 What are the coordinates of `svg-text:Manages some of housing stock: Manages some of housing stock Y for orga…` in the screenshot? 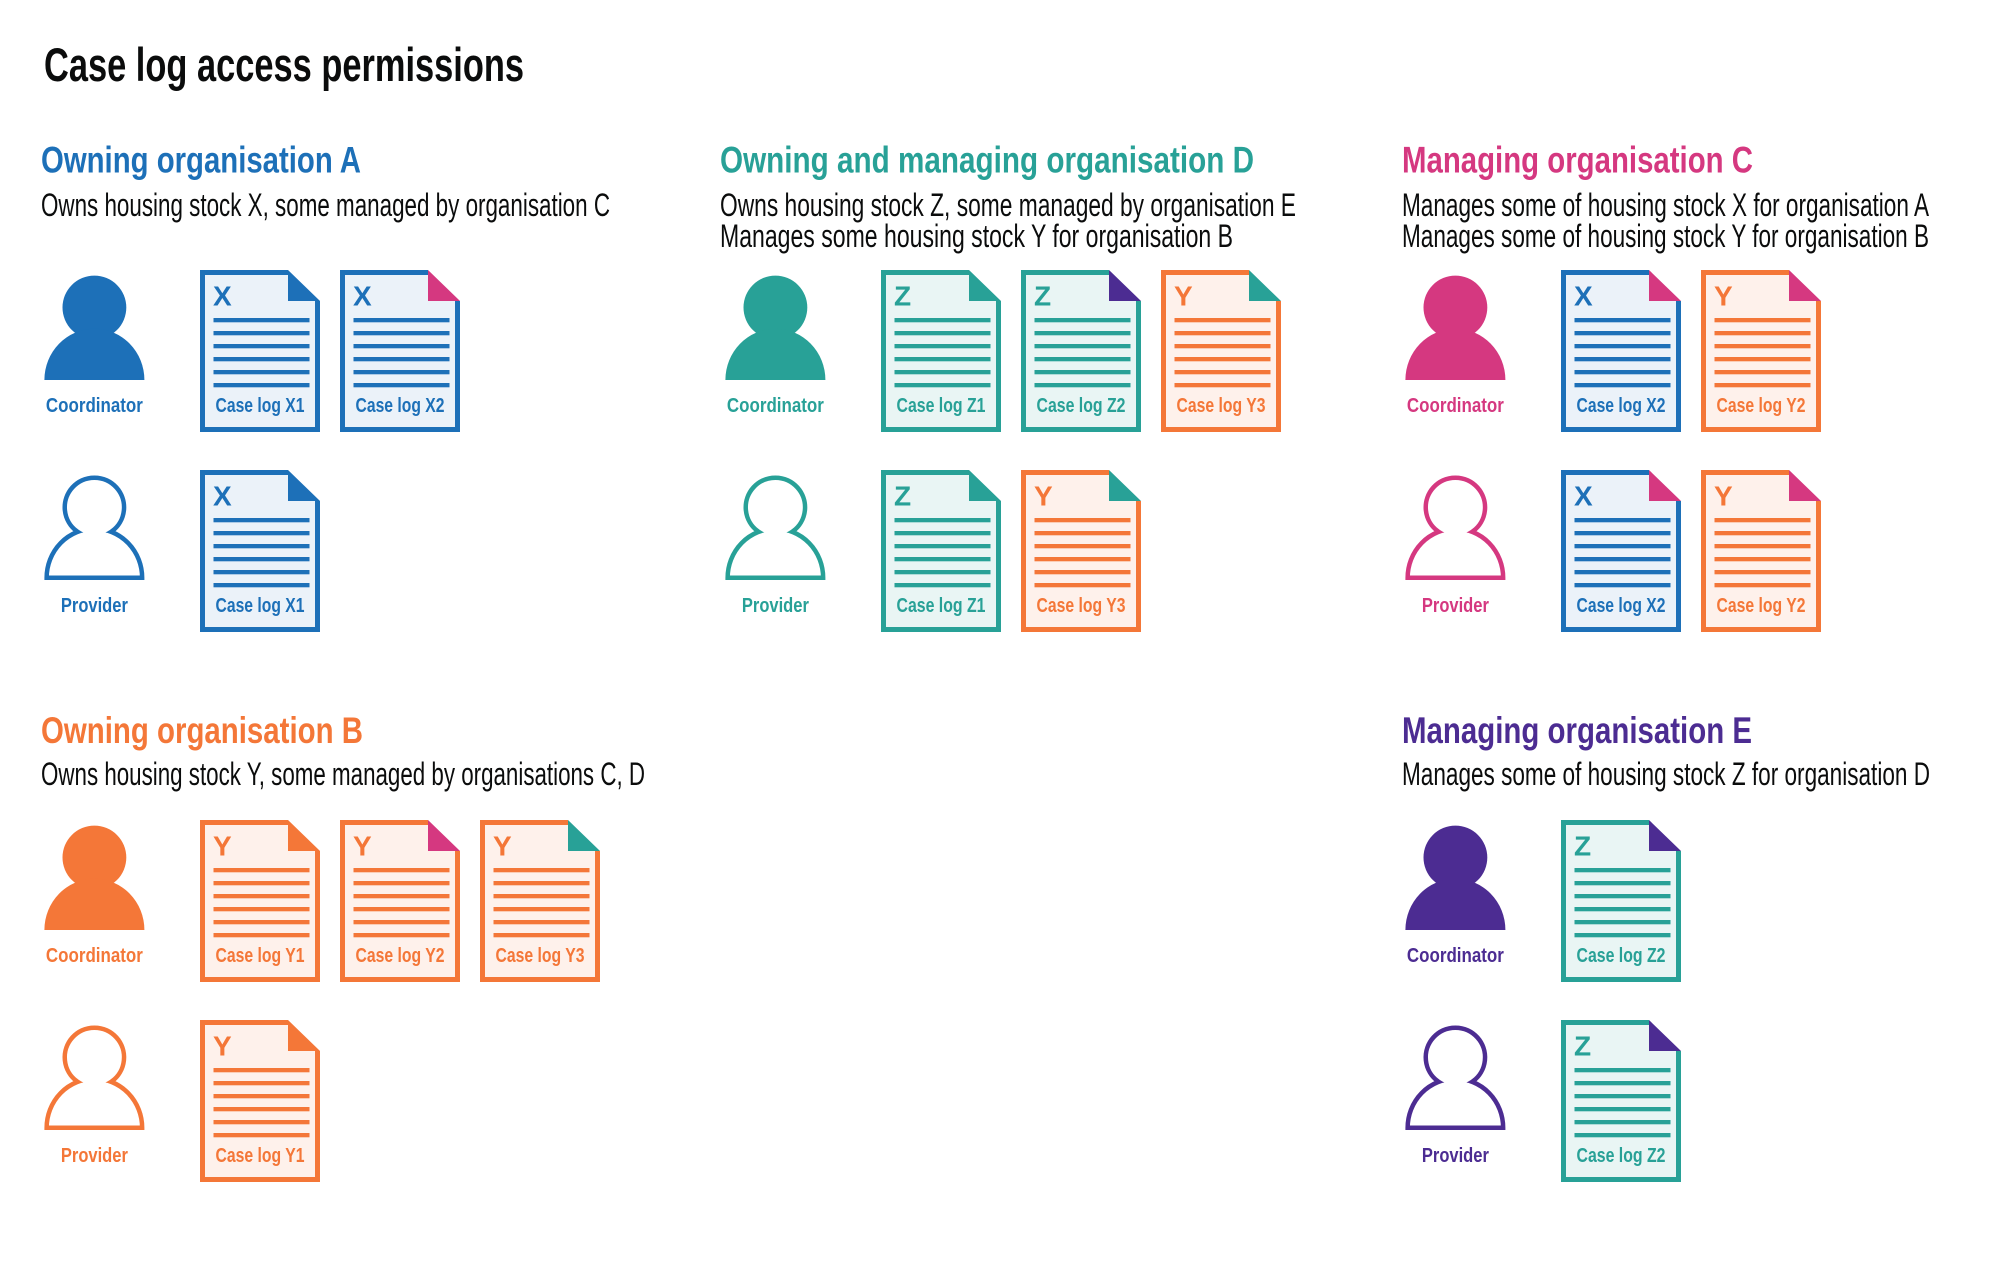 It's located at (1665, 236).